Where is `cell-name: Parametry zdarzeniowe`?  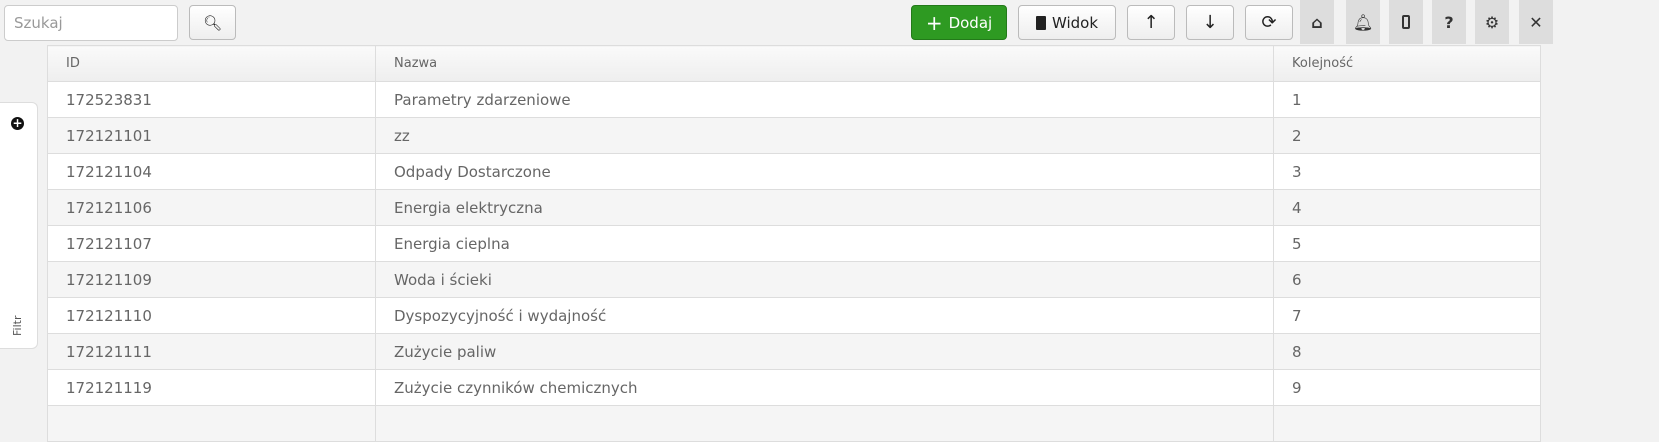
cell-name: Parametry zdarzeniowe is located at coordinates (824, 99).